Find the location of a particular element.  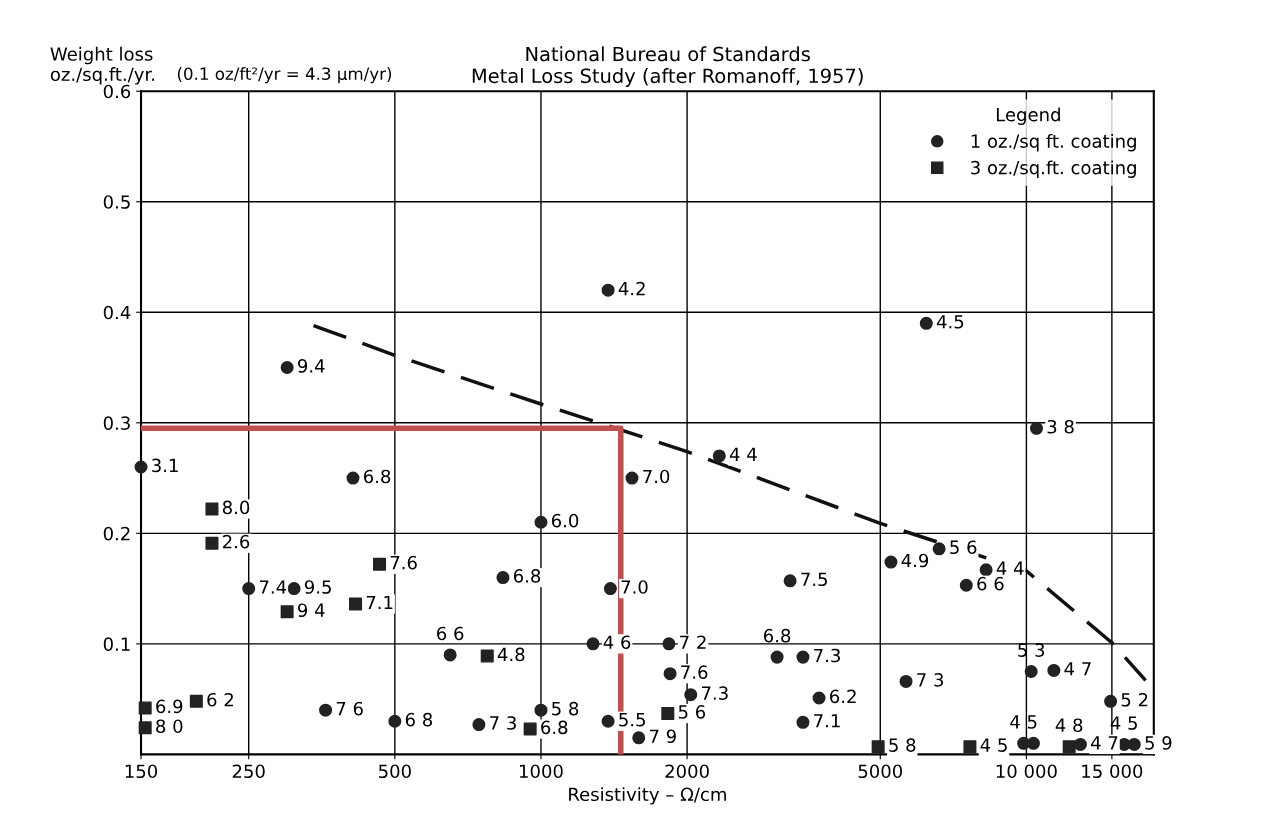

annotation: 4.2 is located at coordinates (631, 288).